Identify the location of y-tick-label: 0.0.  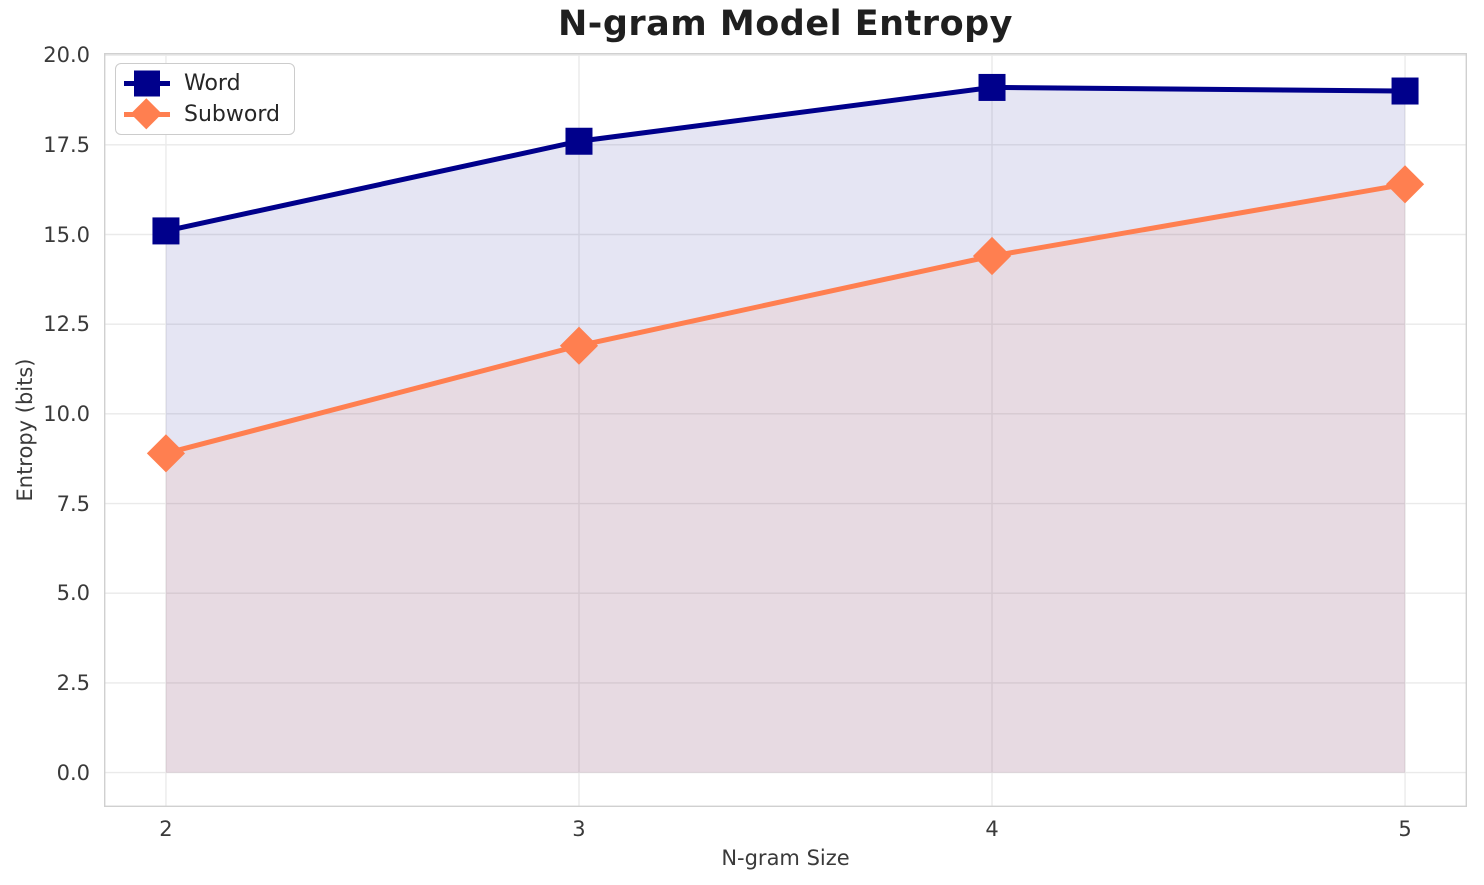
(73, 772).